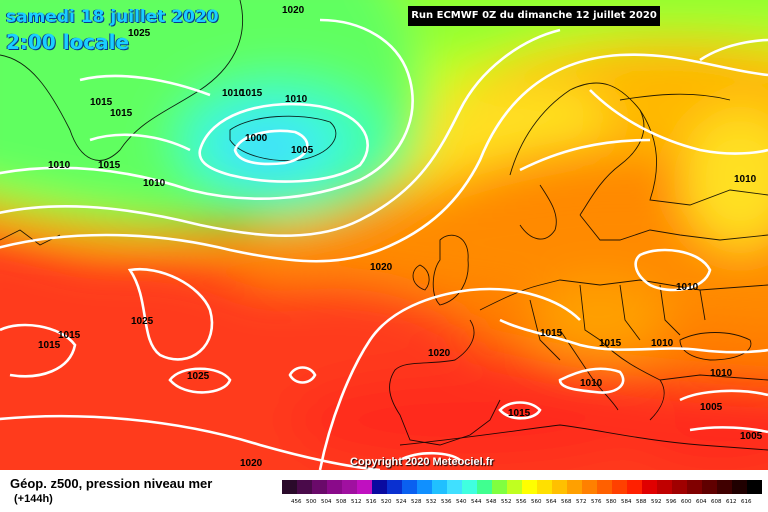  I want to click on color-scale-label: 456, so click(296, 502).